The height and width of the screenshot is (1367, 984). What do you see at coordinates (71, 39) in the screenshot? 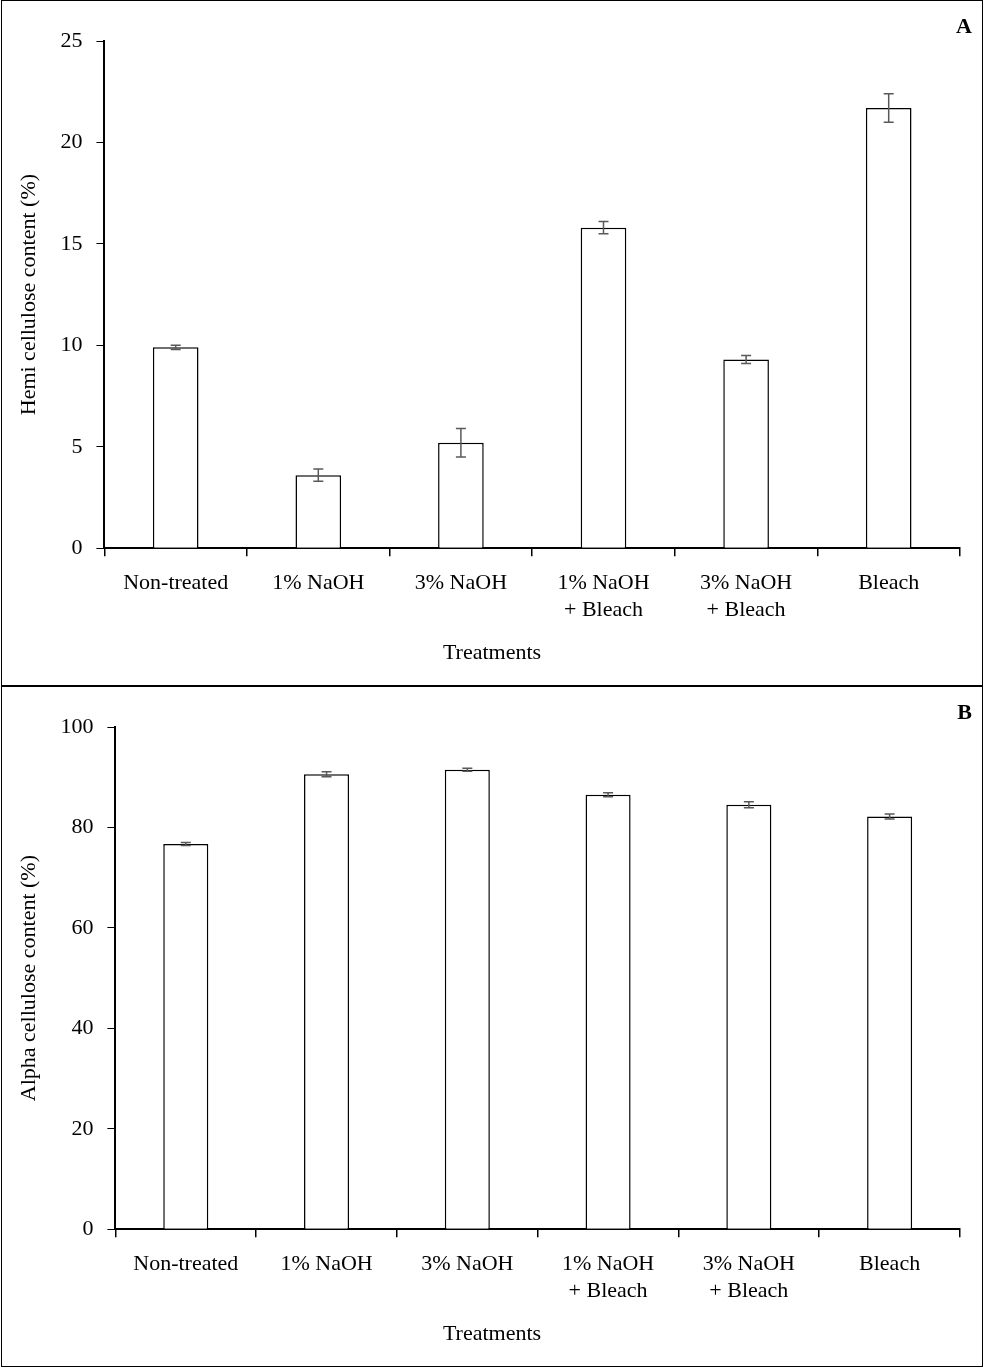
I see `y-tick-label: 25` at bounding box center [71, 39].